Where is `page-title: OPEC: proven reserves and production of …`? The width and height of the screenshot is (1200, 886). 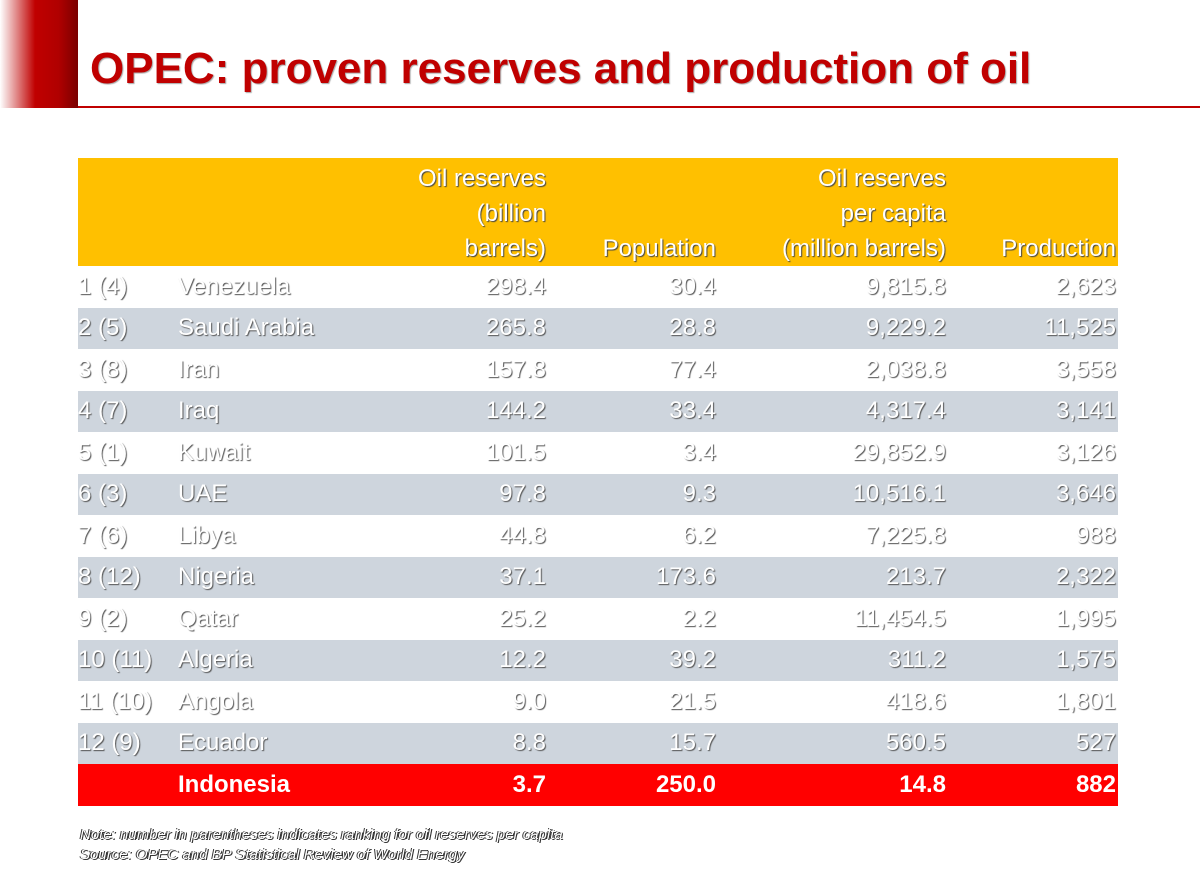 page-title: OPEC: proven reserves and production of … is located at coordinates (561, 68).